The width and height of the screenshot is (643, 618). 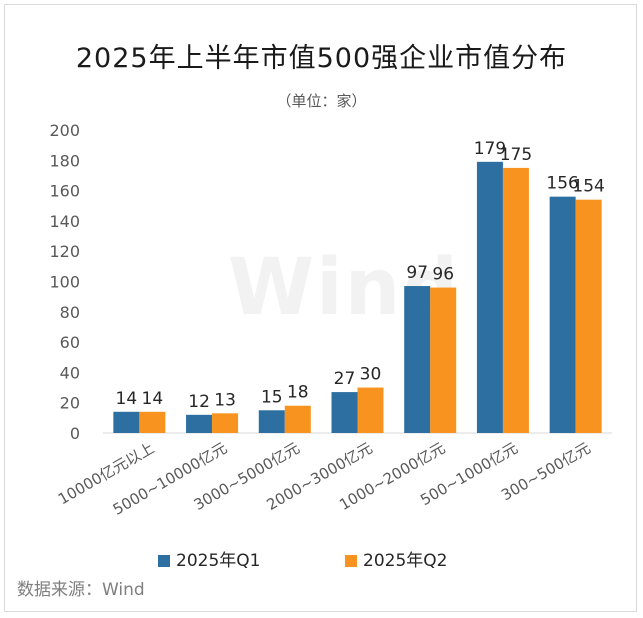 I want to click on chart-title: 2025年上半年市值500强企业市值分布, so click(x=321, y=58).